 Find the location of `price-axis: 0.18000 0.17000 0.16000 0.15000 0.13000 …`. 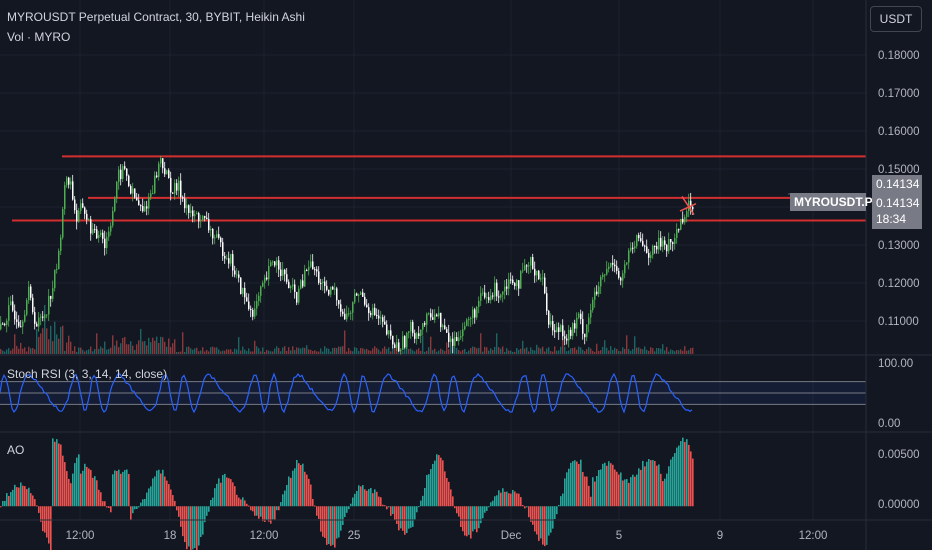

price-axis: 0.18000 0.17000 0.16000 0.15000 0.13000 … is located at coordinates (899, 189).